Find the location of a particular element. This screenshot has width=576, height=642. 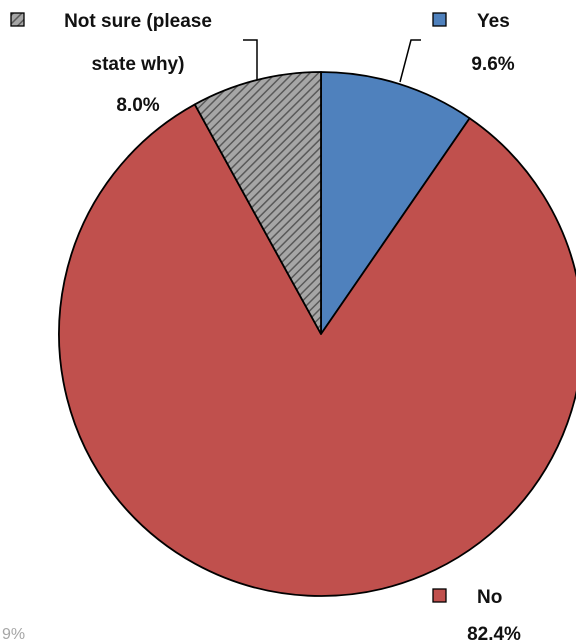

label-no: No is located at coordinates (489, 597).